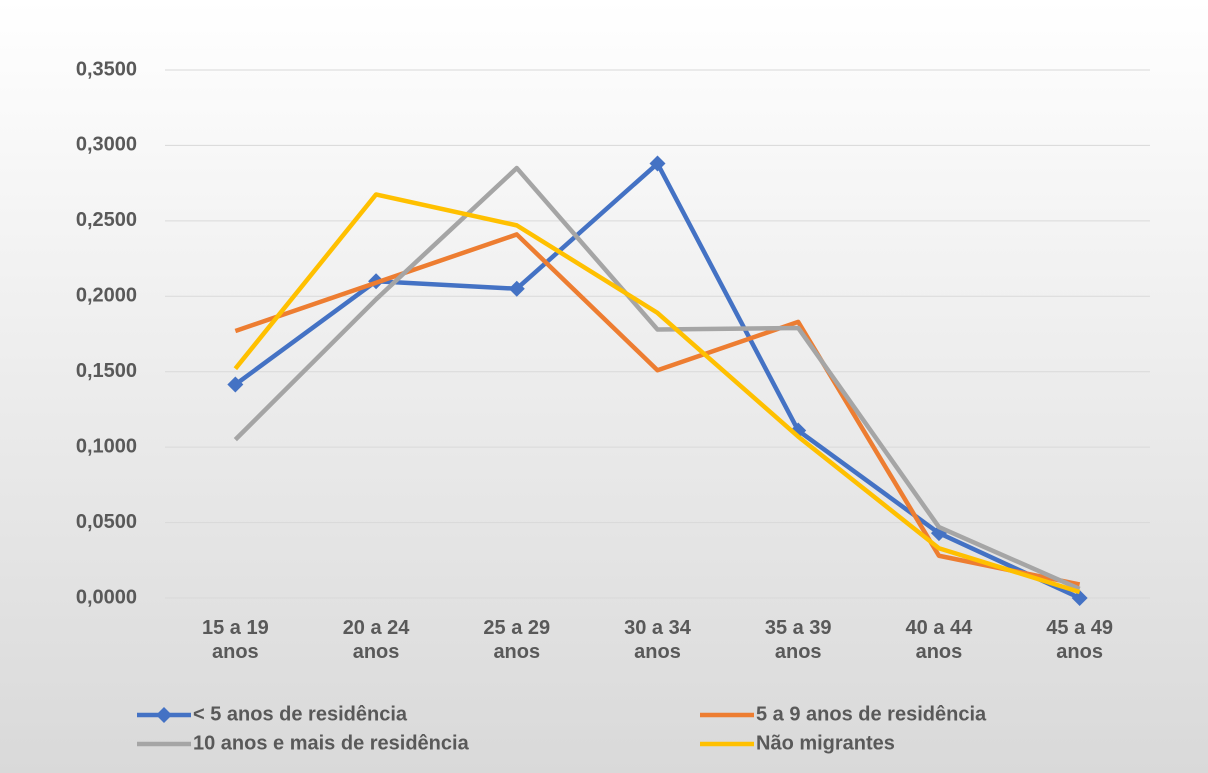  I want to click on legend-marker, so click(164, 715).